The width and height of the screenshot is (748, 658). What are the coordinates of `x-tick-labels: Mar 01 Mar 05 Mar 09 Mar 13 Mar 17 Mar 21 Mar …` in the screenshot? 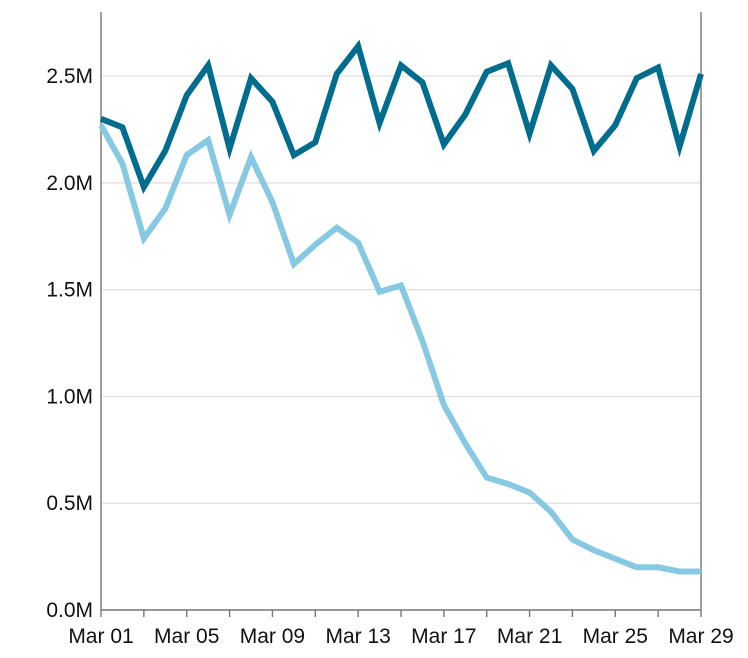 It's located at (400, 636).